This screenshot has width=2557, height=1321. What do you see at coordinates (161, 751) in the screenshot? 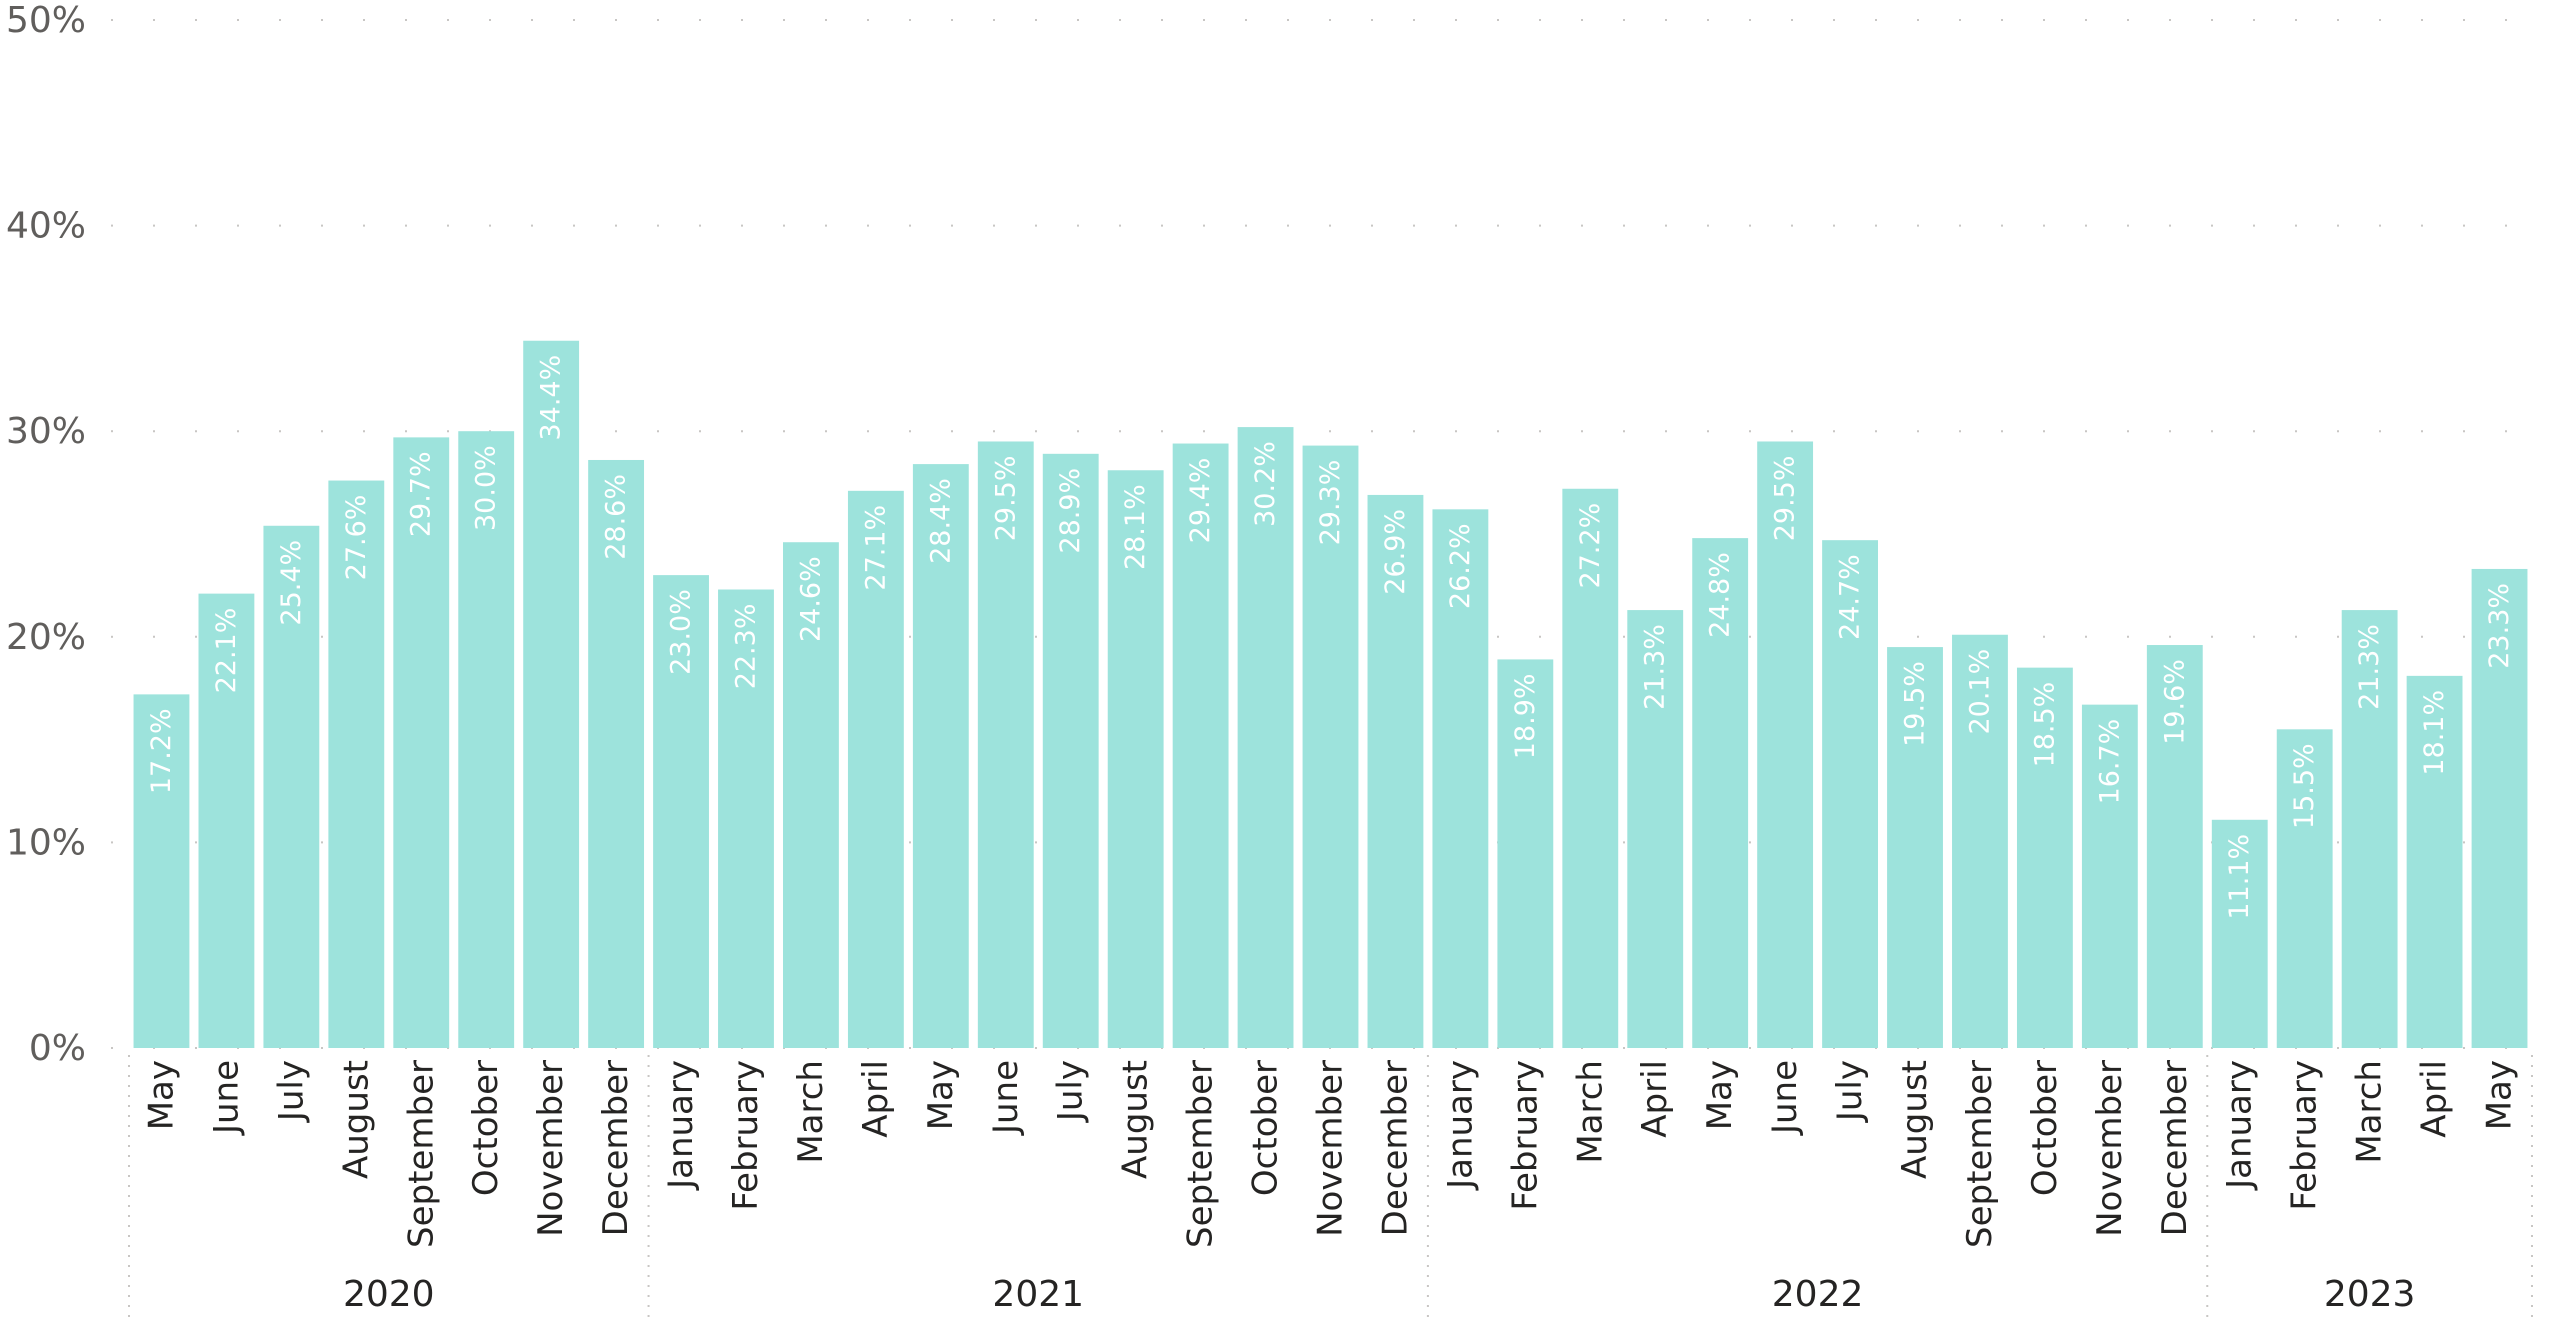
I see `data-label: 17.2%` at bounding box center [161, 751].